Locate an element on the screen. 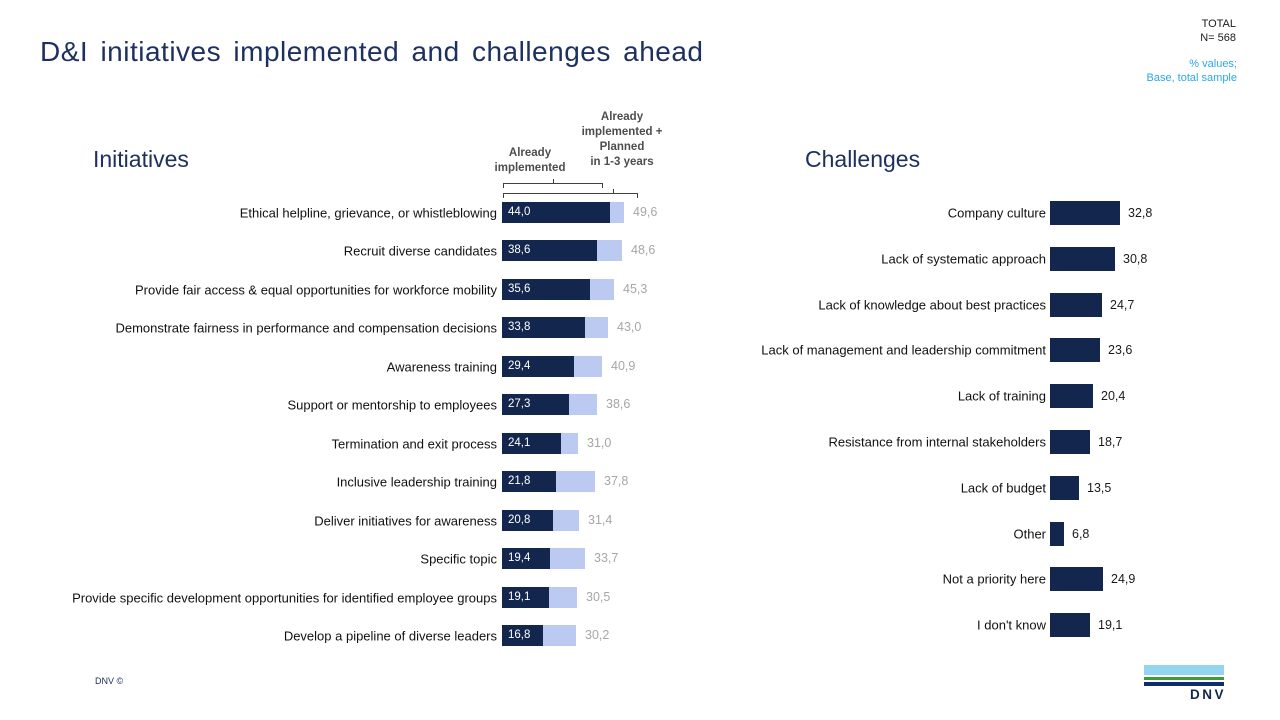  total-value-label: 43,0 is located at coordinates (629, 327).